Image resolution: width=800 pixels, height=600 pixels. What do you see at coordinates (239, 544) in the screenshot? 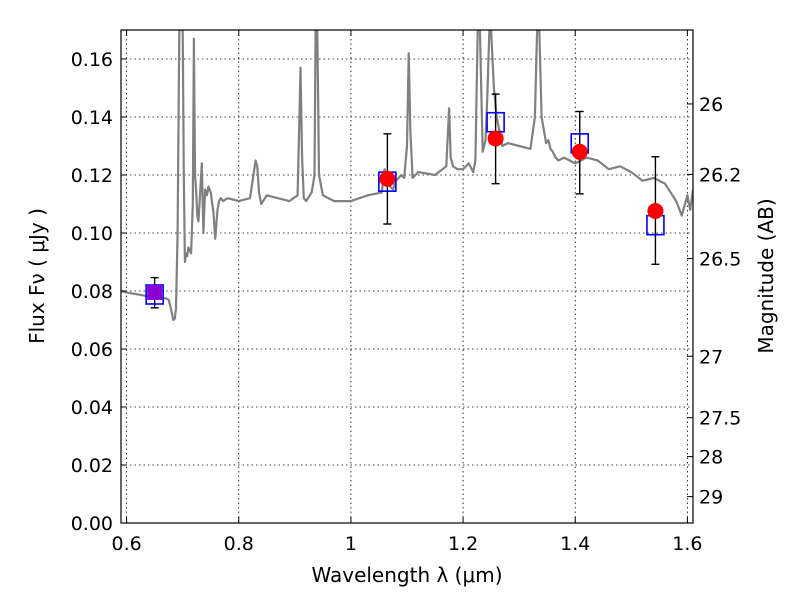
I see `x-tick-label: 0.8` at bounding box center [239, 544].